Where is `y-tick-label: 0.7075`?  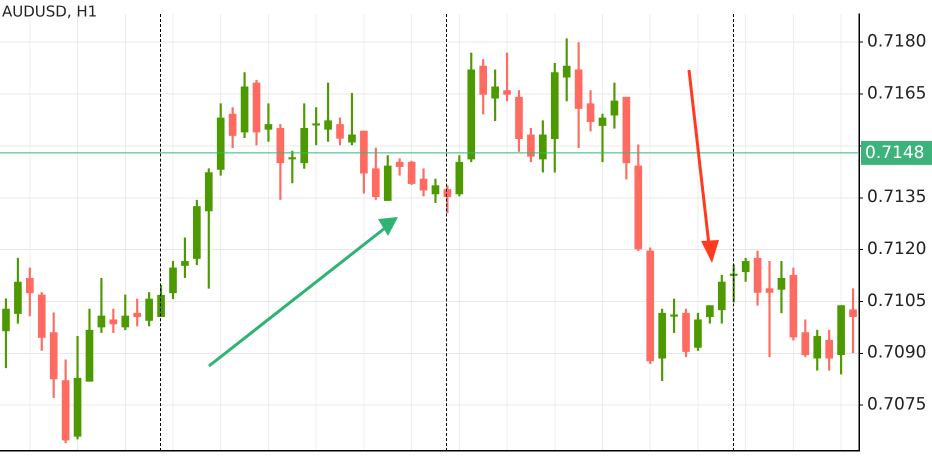 y-tick-label: 0.7075 is located at coordinates (896, 404).